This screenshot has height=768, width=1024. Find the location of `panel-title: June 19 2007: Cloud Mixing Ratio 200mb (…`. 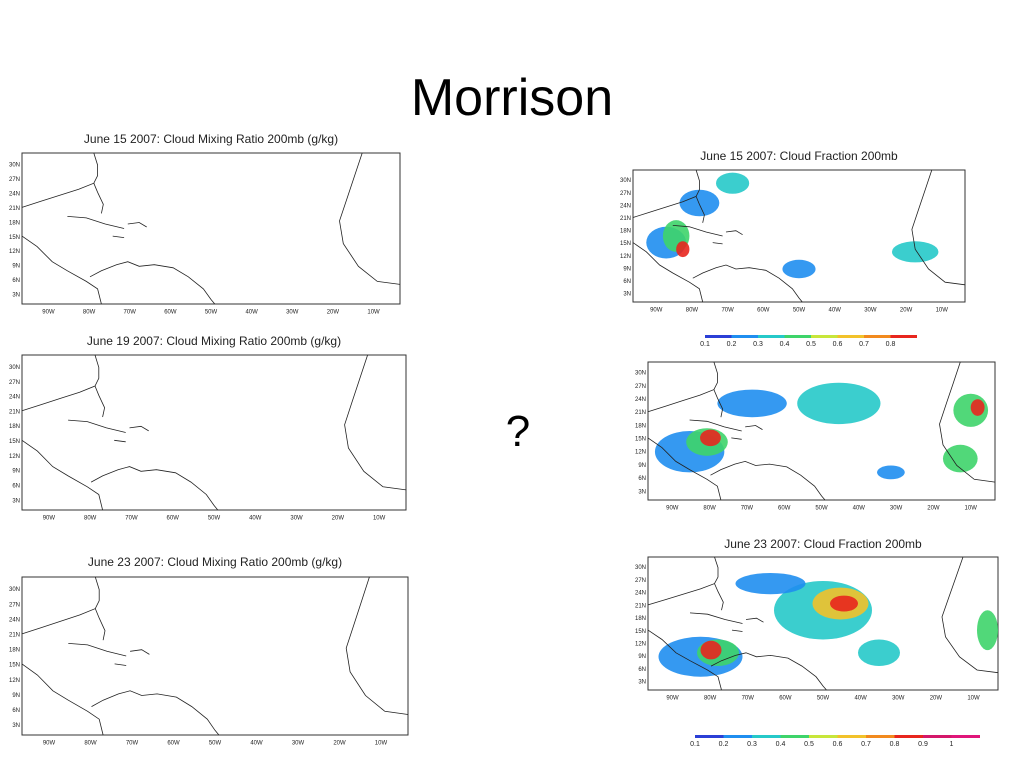

panel-title: June 19 2007: Cloud Mixing Ratio 200mb (… is located at coordinates (214, 341).